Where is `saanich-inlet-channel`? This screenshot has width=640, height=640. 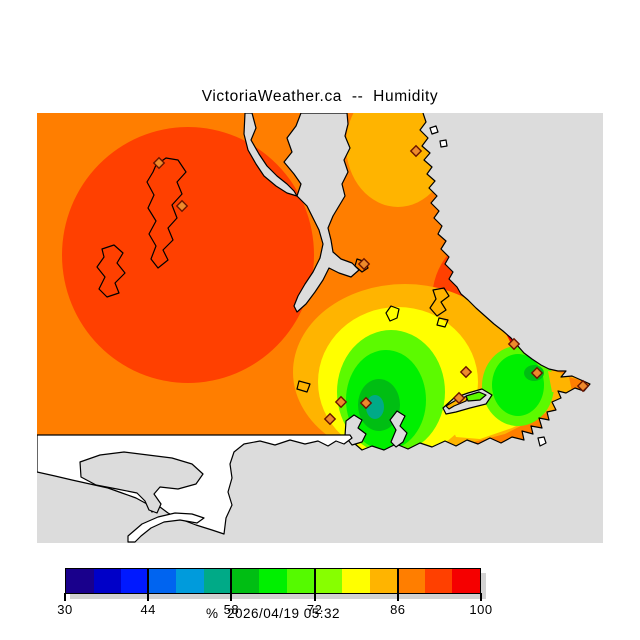
saanich-inlet-channel is located at coordinates (321, 213).